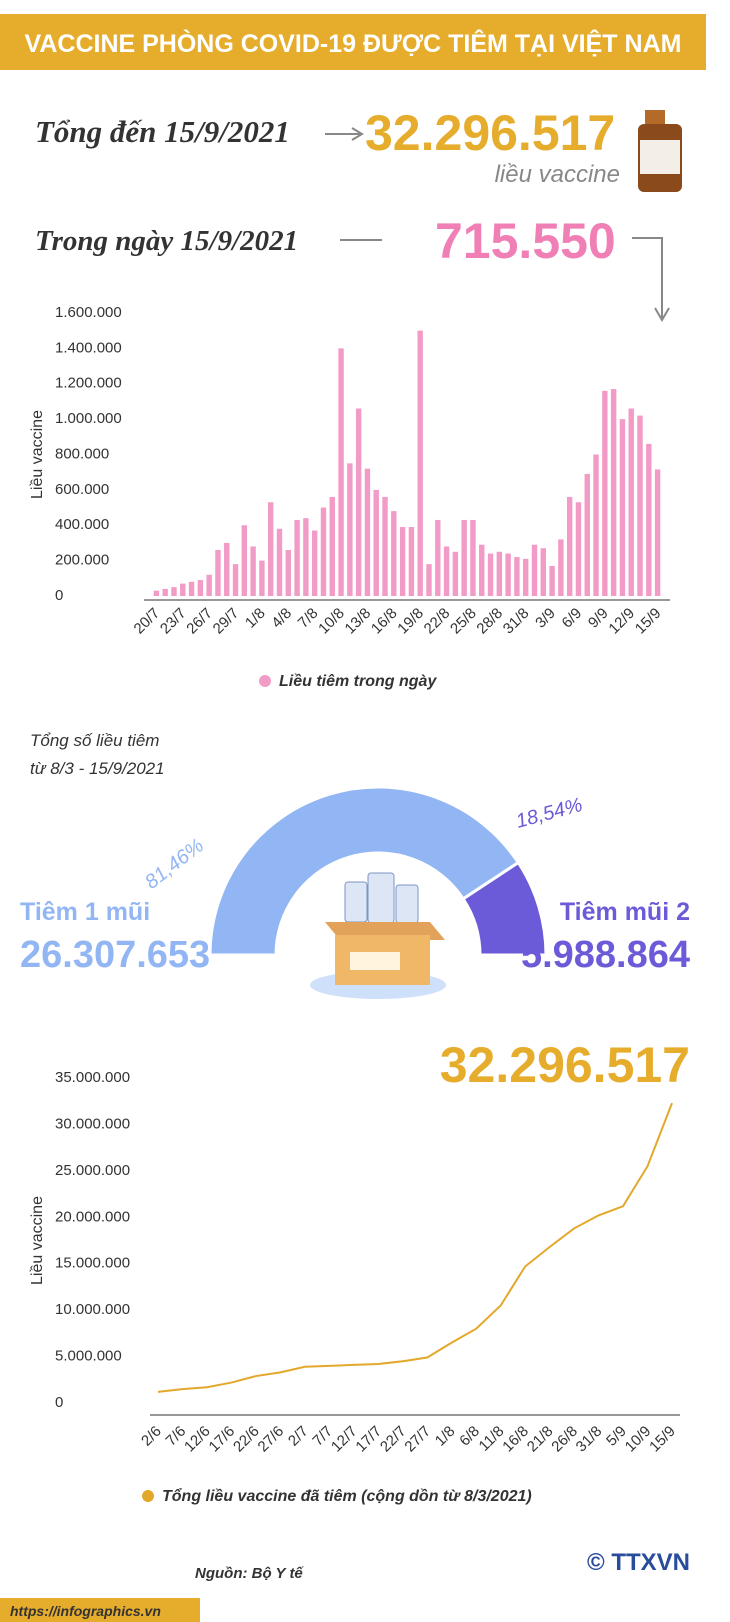 This screenshot has width=730, height=1622. Describe the element at coordinates (378, 935) in the screenshot. I see `box-illustration` at that location.